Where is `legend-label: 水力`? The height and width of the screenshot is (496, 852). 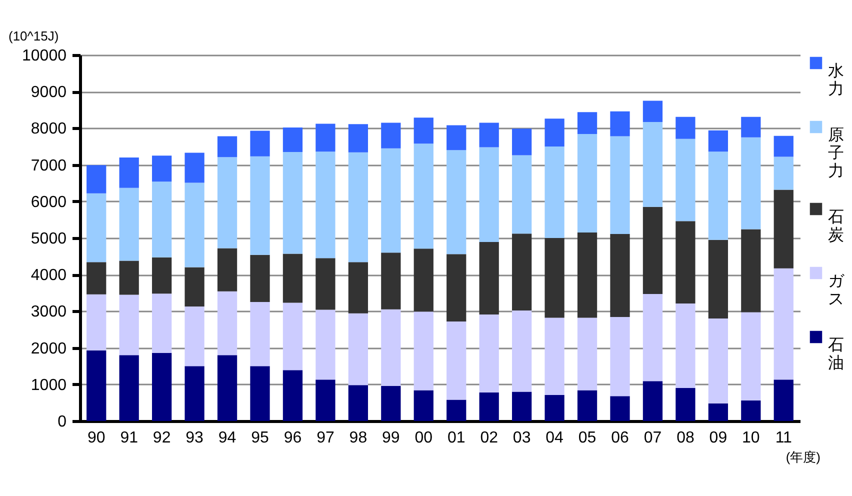 legend-label: 水力 is located at coordinates (836, 80).